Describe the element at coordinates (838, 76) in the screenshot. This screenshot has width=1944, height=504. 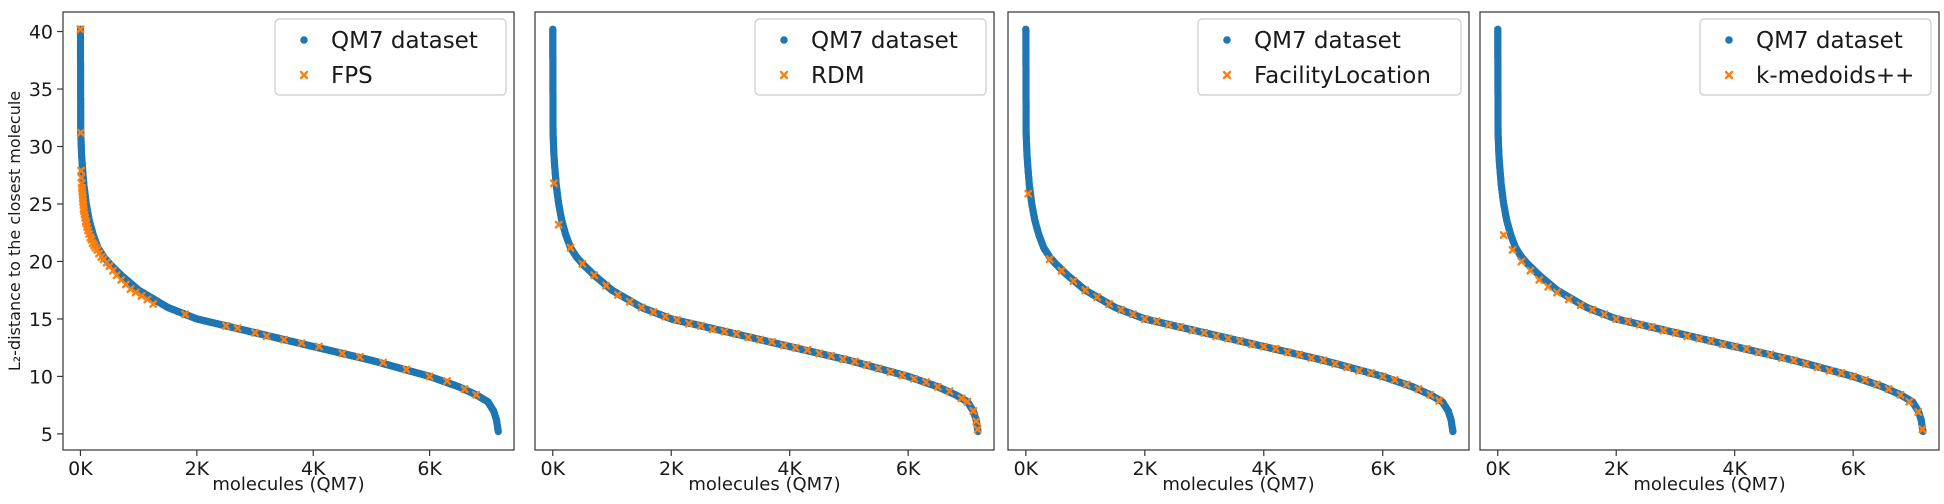
I see `legend-label: RDM` at that location.